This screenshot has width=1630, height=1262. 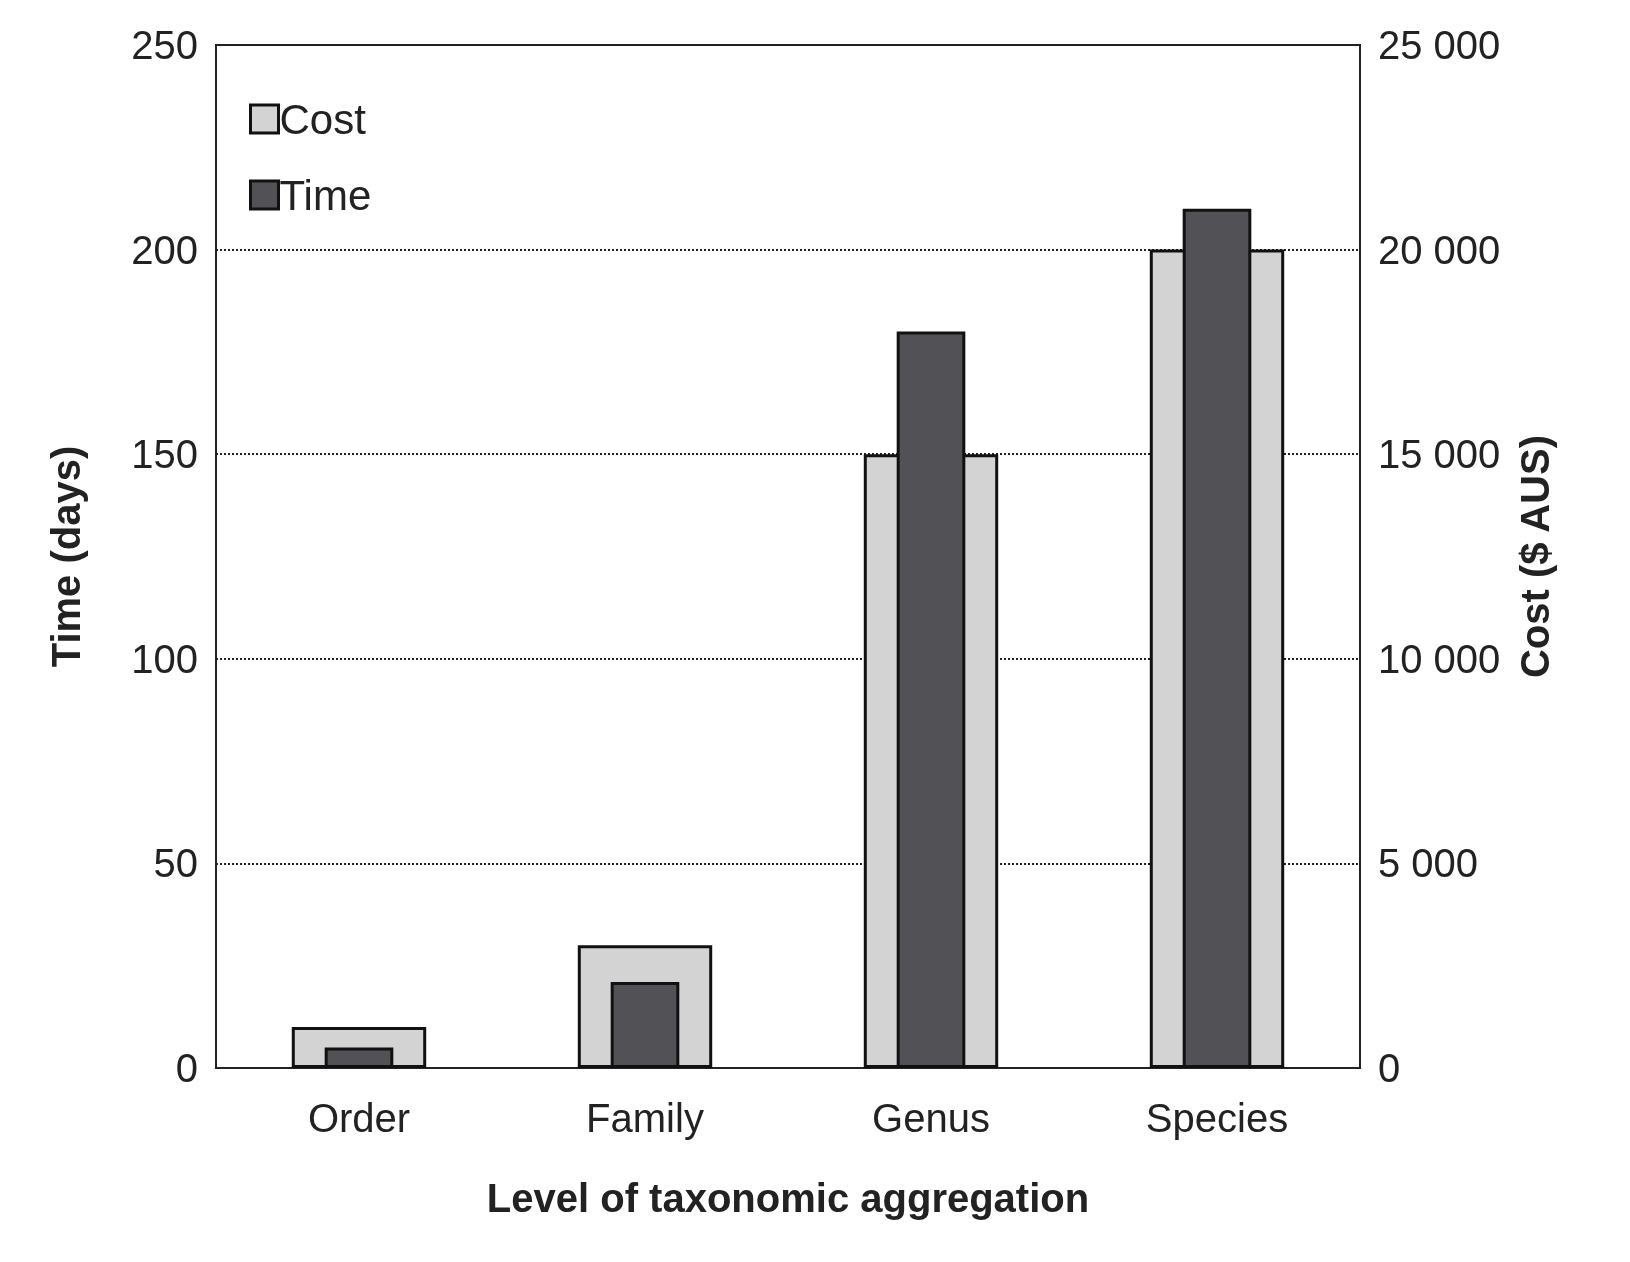 I want to click on y2-tick-label: 5 000, so click(x=1428, y=863).